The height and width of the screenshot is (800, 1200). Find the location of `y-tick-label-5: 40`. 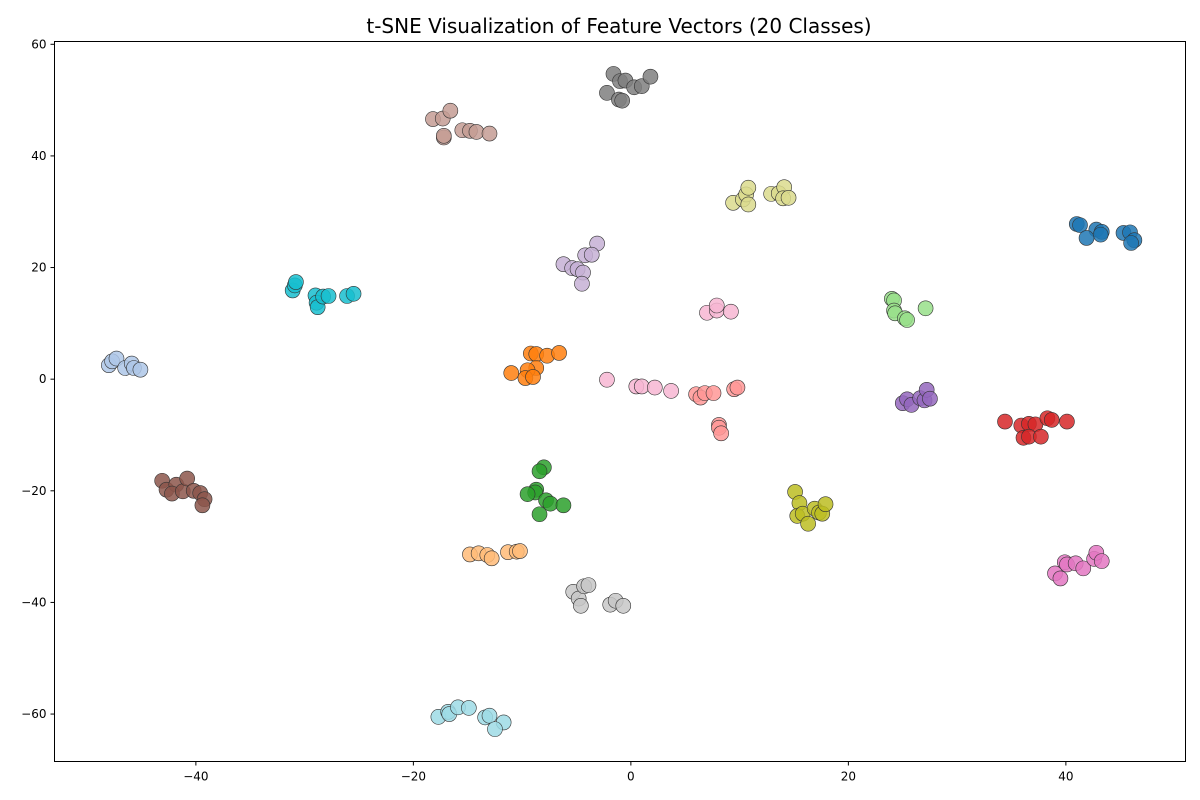

y-tick-label-5: 40 is located at coordinates (38, 156).